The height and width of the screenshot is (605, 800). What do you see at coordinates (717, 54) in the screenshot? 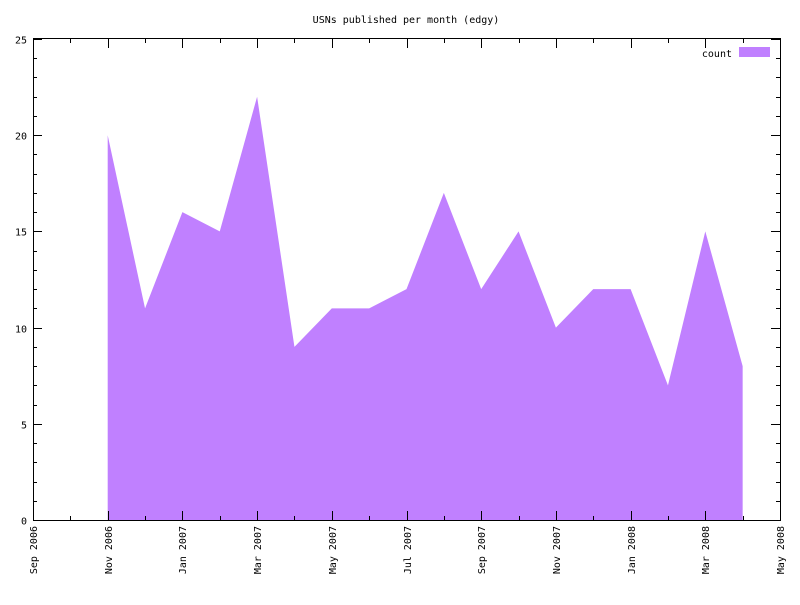
I see `legend-label: count` at bounding box center [717, 54].